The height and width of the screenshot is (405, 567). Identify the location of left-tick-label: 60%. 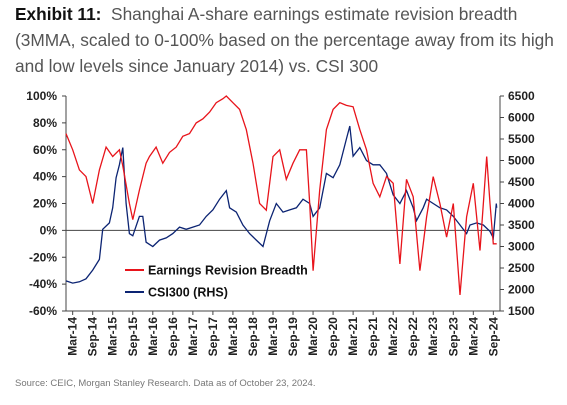
(45, 150).